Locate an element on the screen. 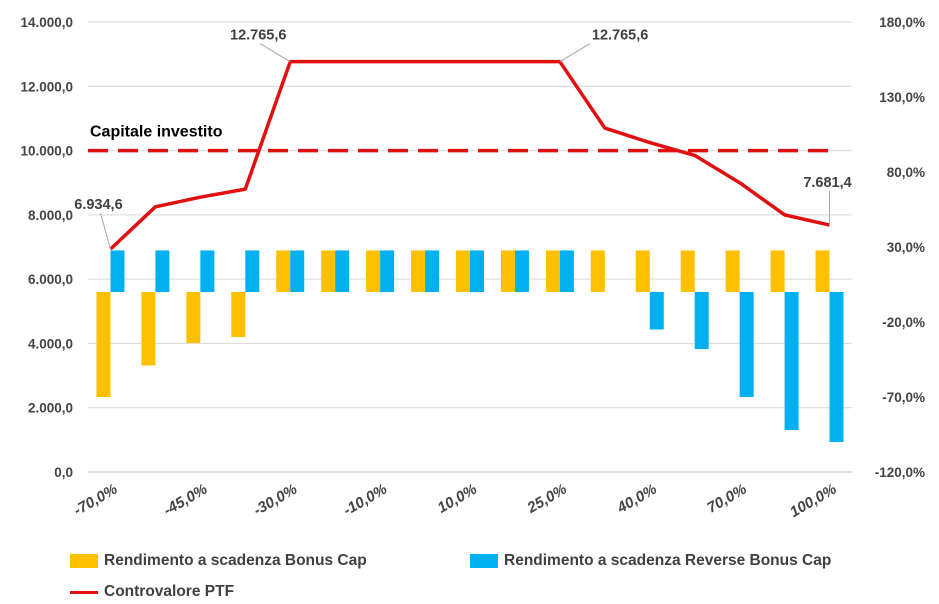  legend-swatch-reverse-bonus-cap is located at coordinates (484, 561).